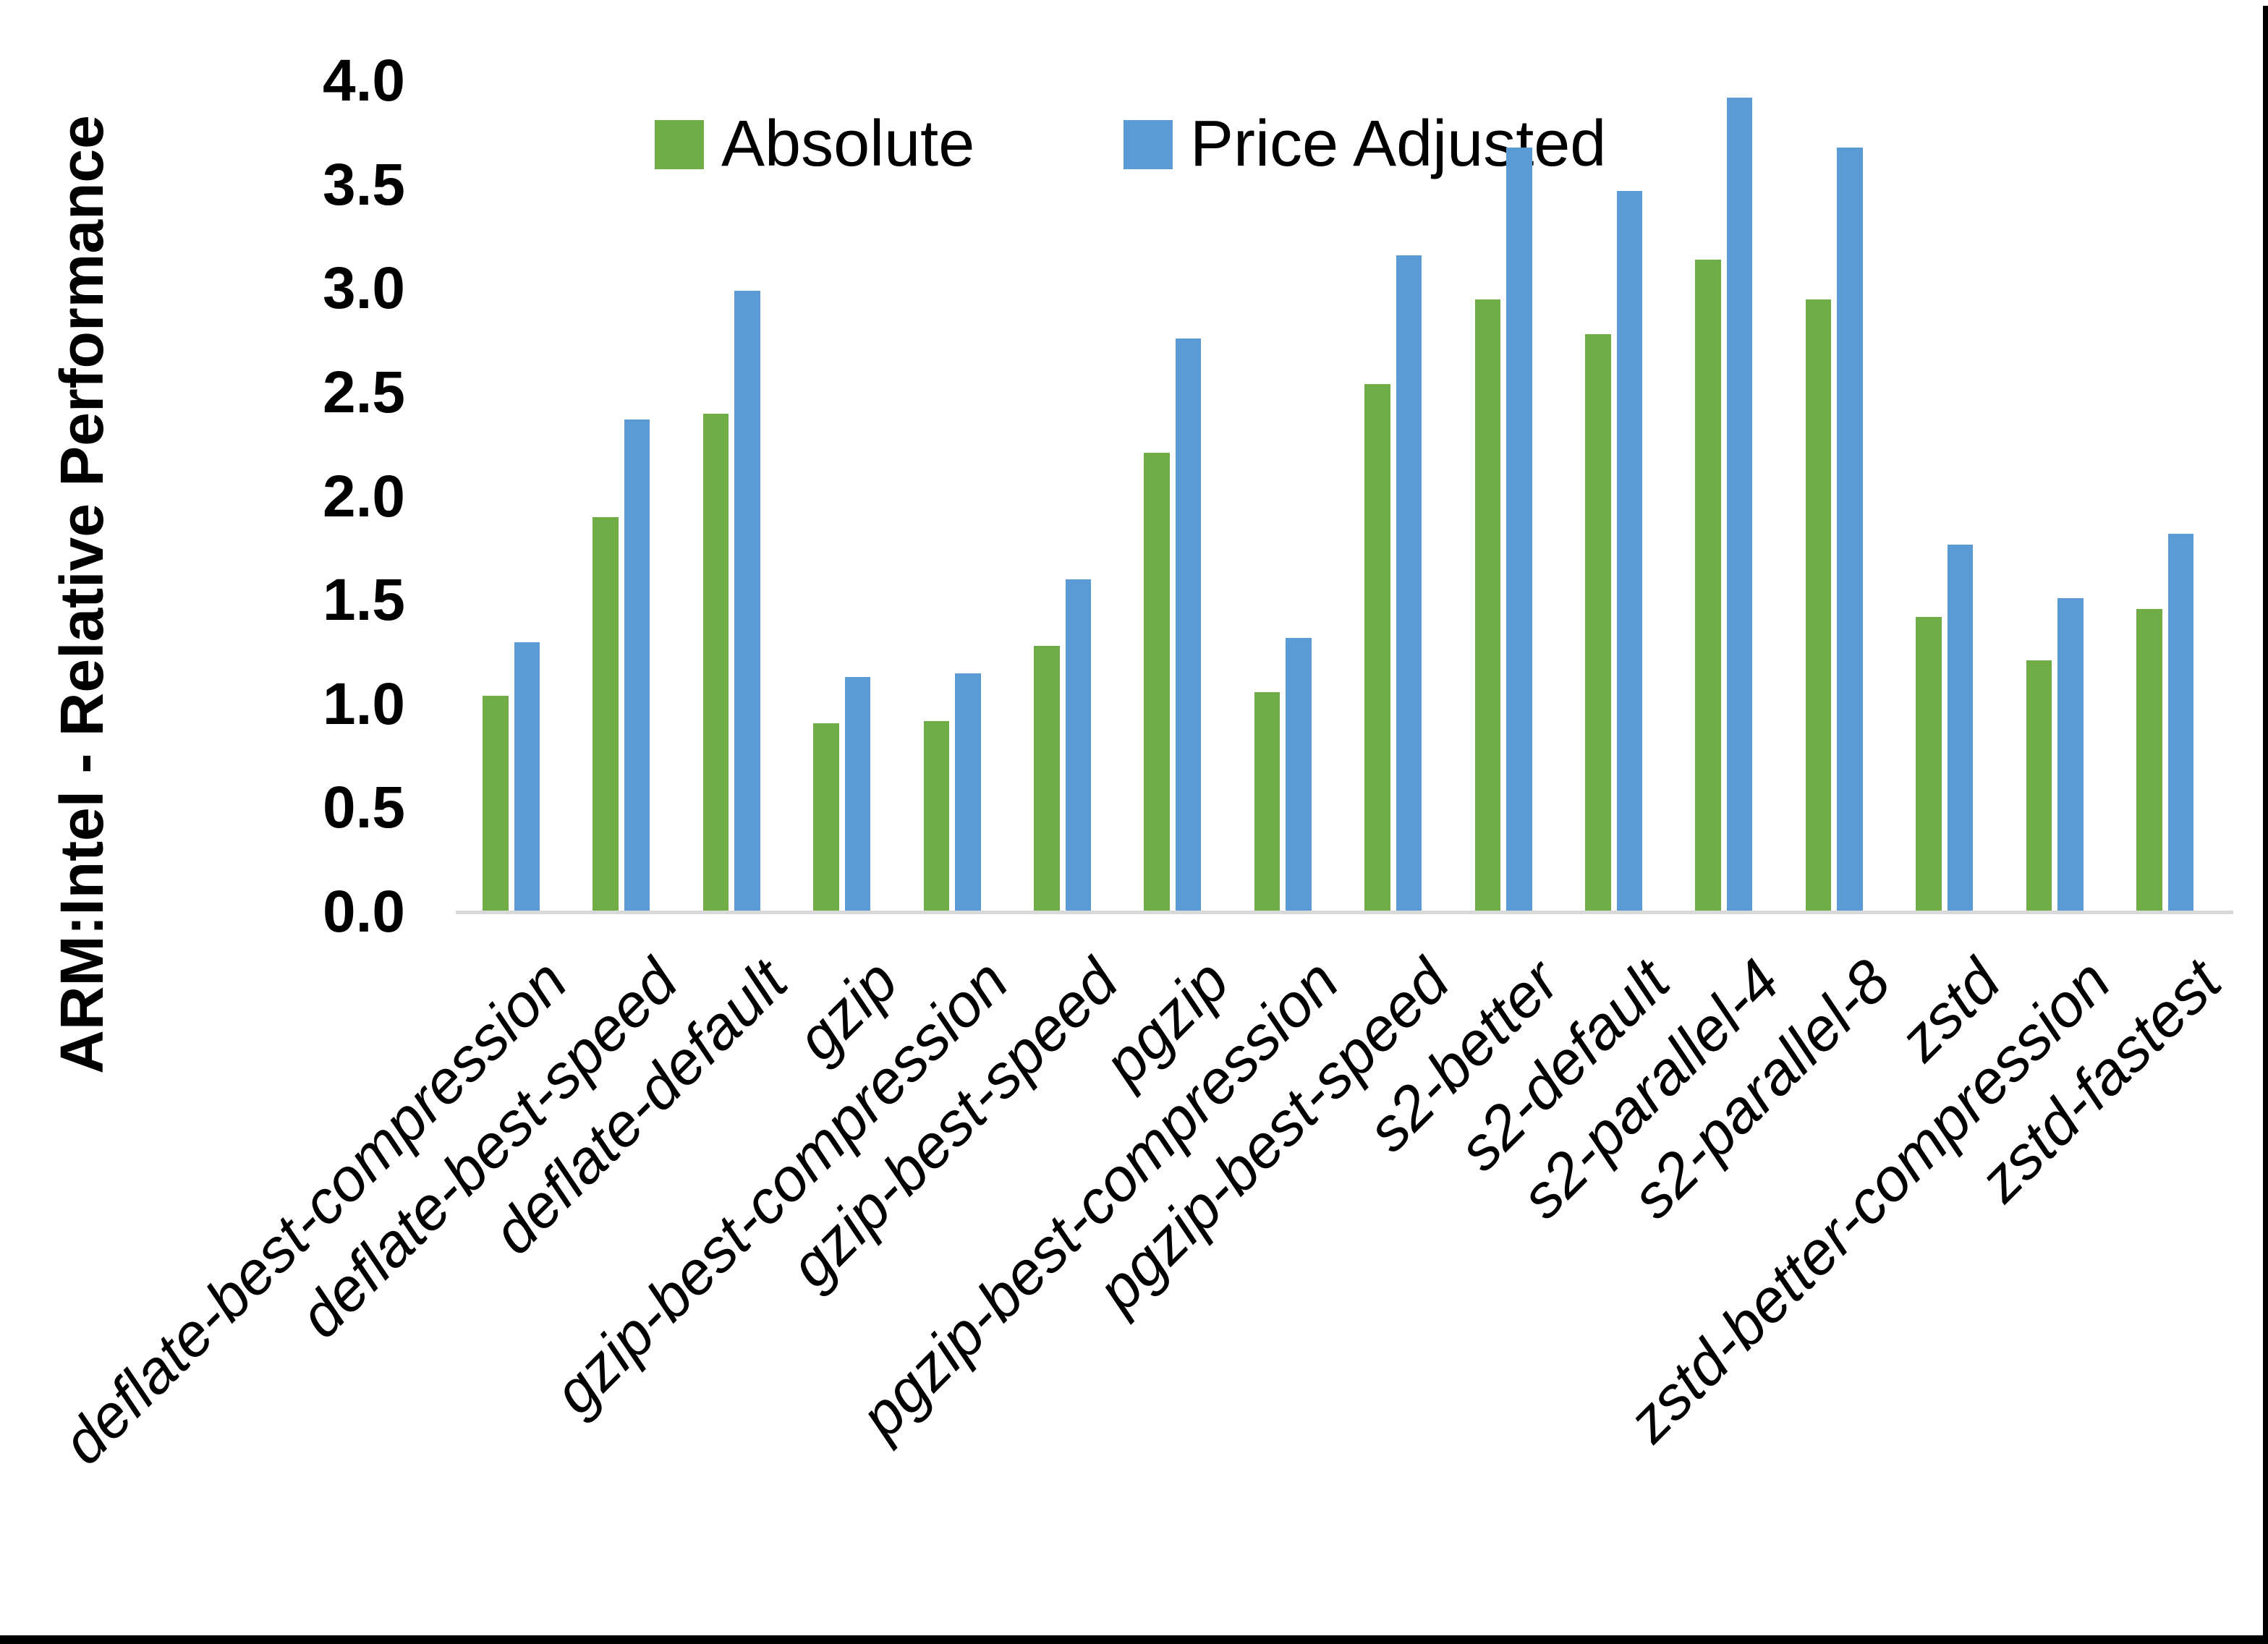 This screenshot has width=2268, height=1644. Describe the element at coordinates (364, 288) in the screenshot. I see `y-tick-label: 3.0` at that location.